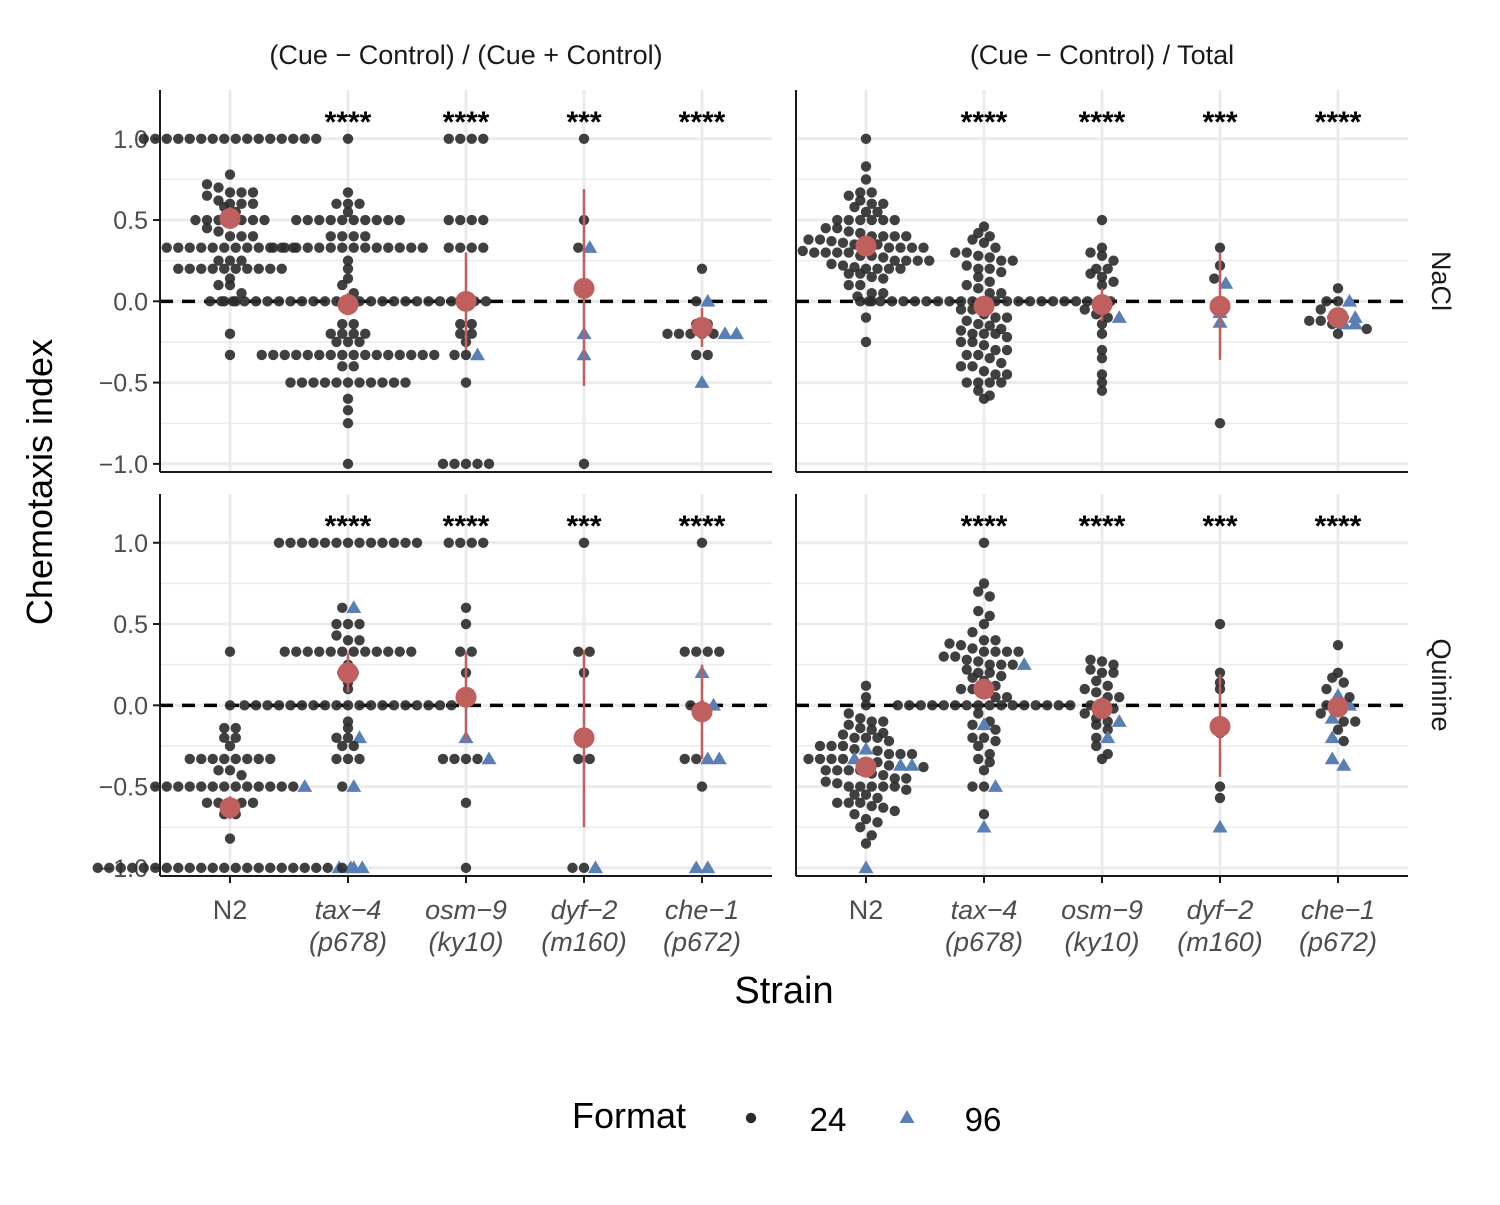 Image resolution: width=1500 pixels, height=1205 pixels. I want to click on panel-nacl-1: 1.00.50.0−0.5−1.0**** **** *** ****, so click(435, 284).